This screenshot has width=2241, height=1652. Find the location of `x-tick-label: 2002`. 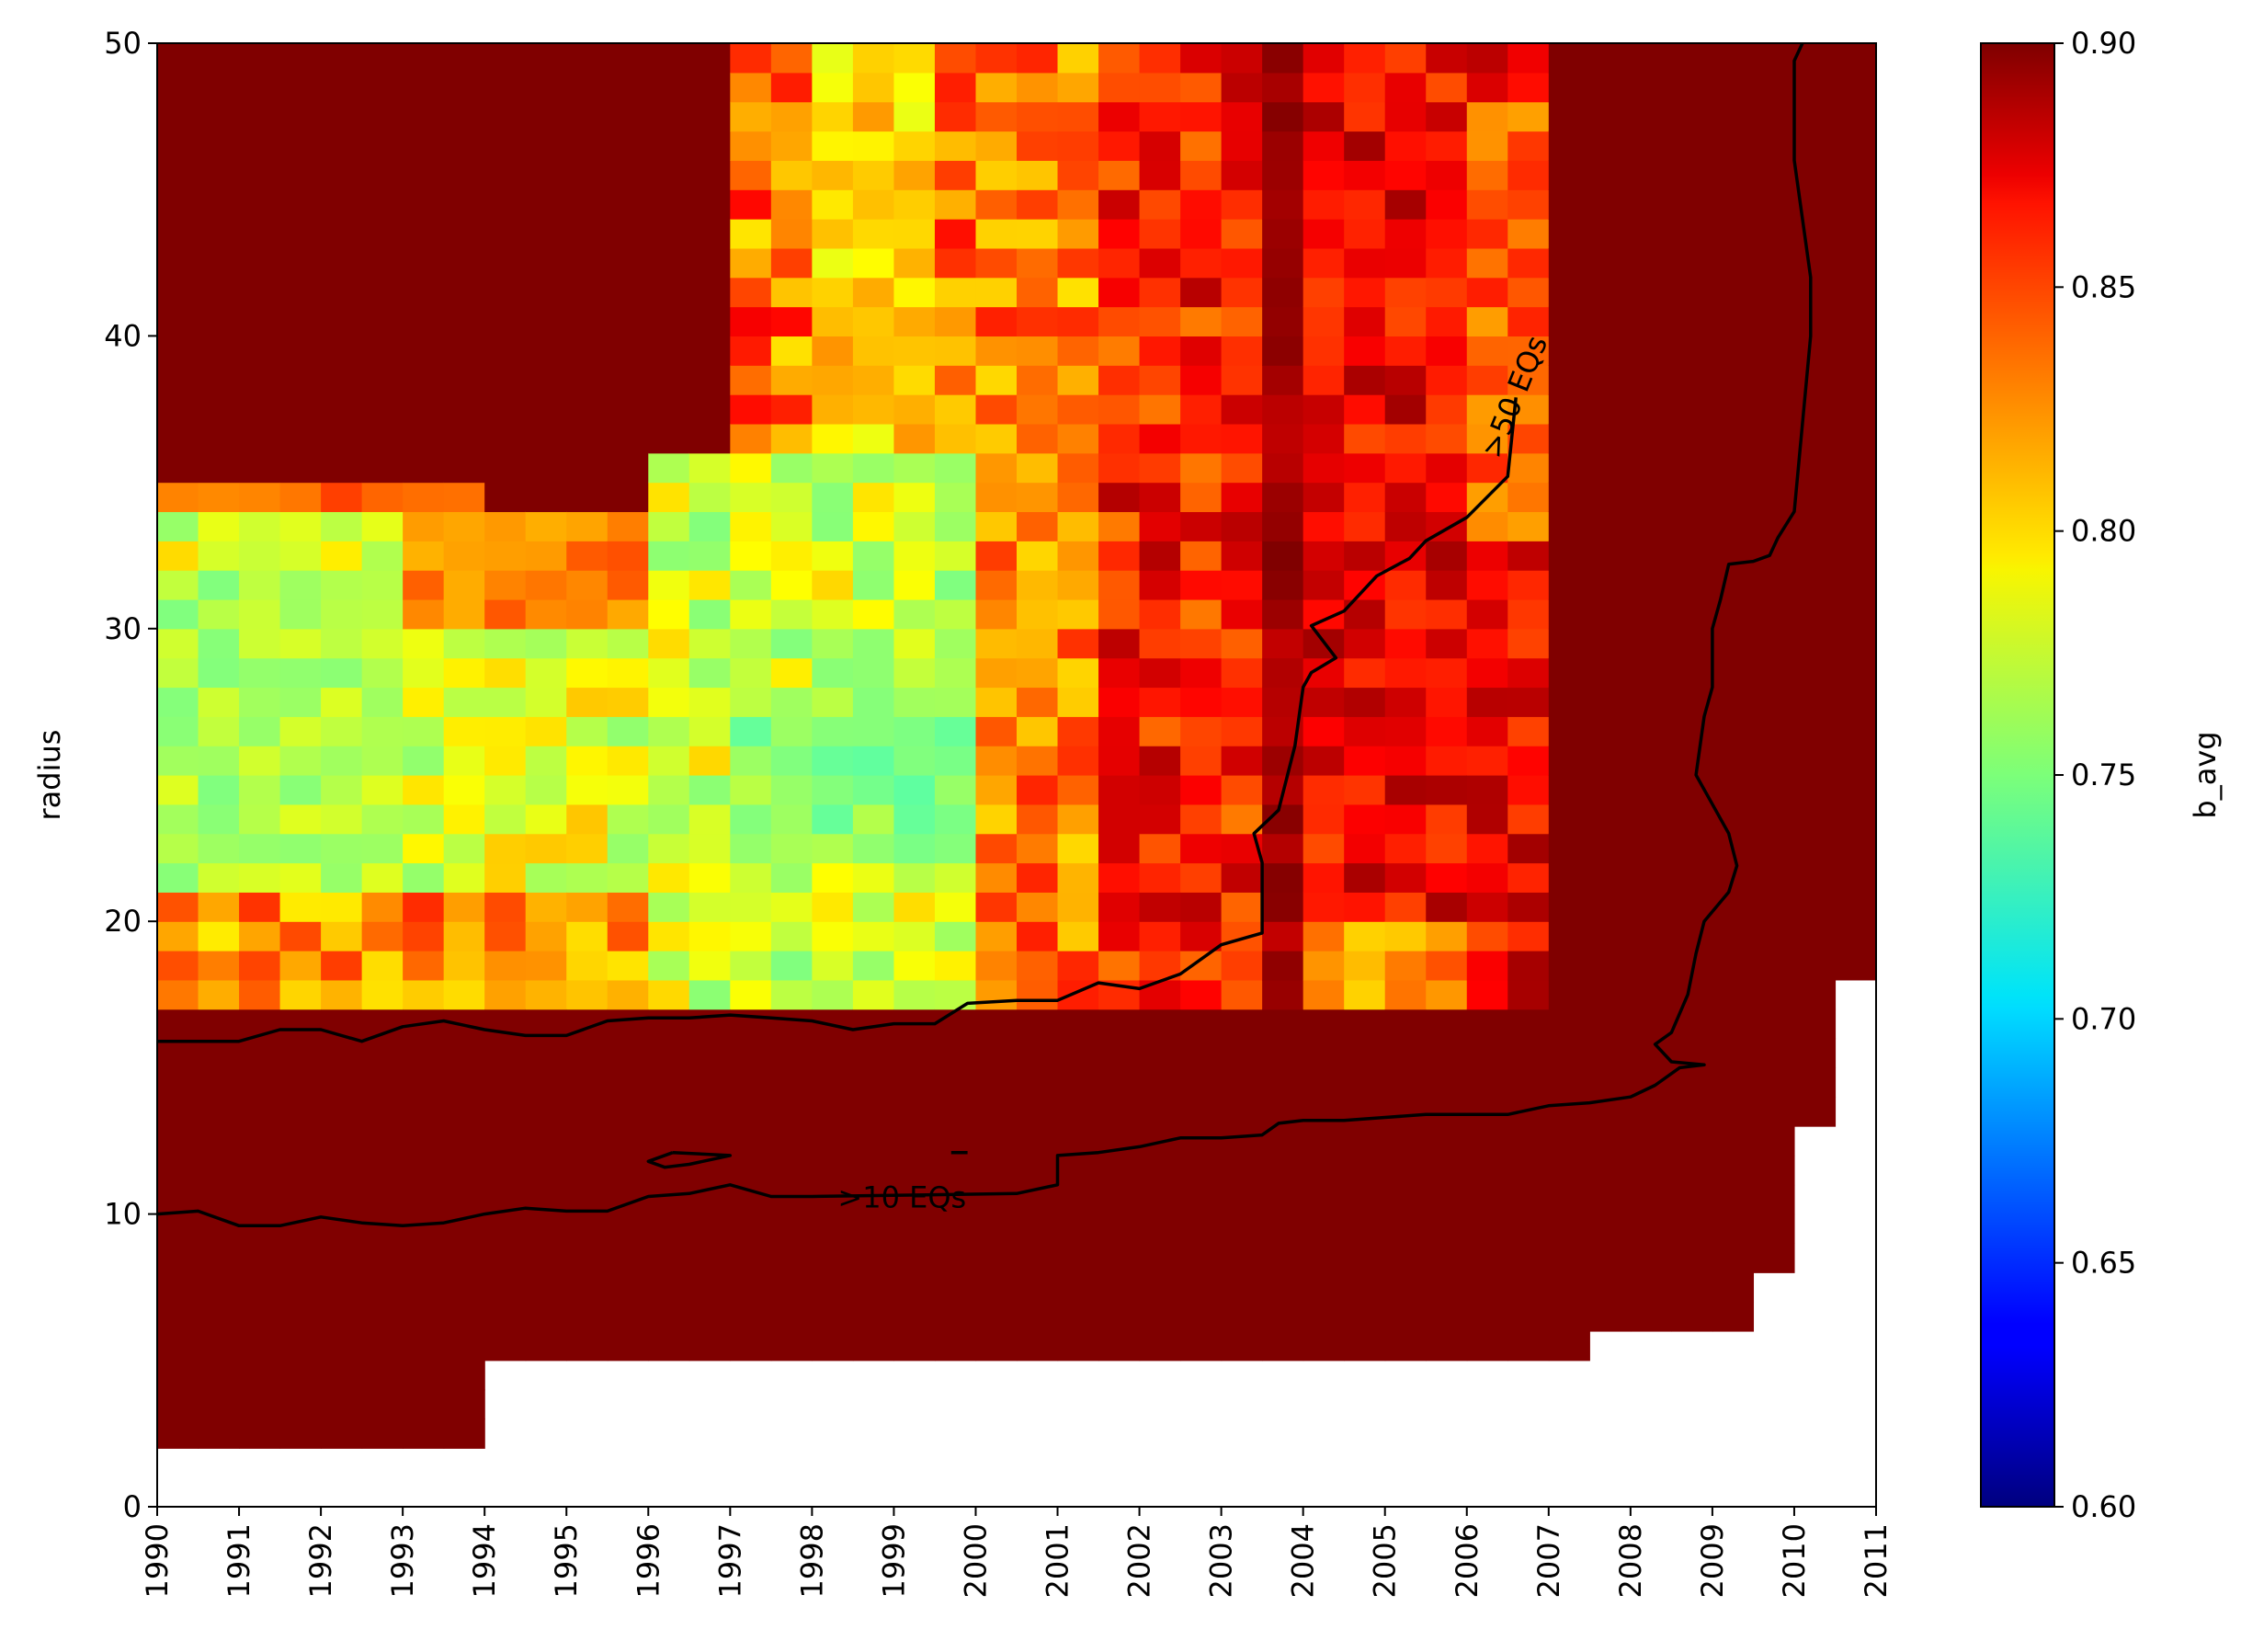

x-tick-label: 2002 is located at coordinates (1139, 1561).